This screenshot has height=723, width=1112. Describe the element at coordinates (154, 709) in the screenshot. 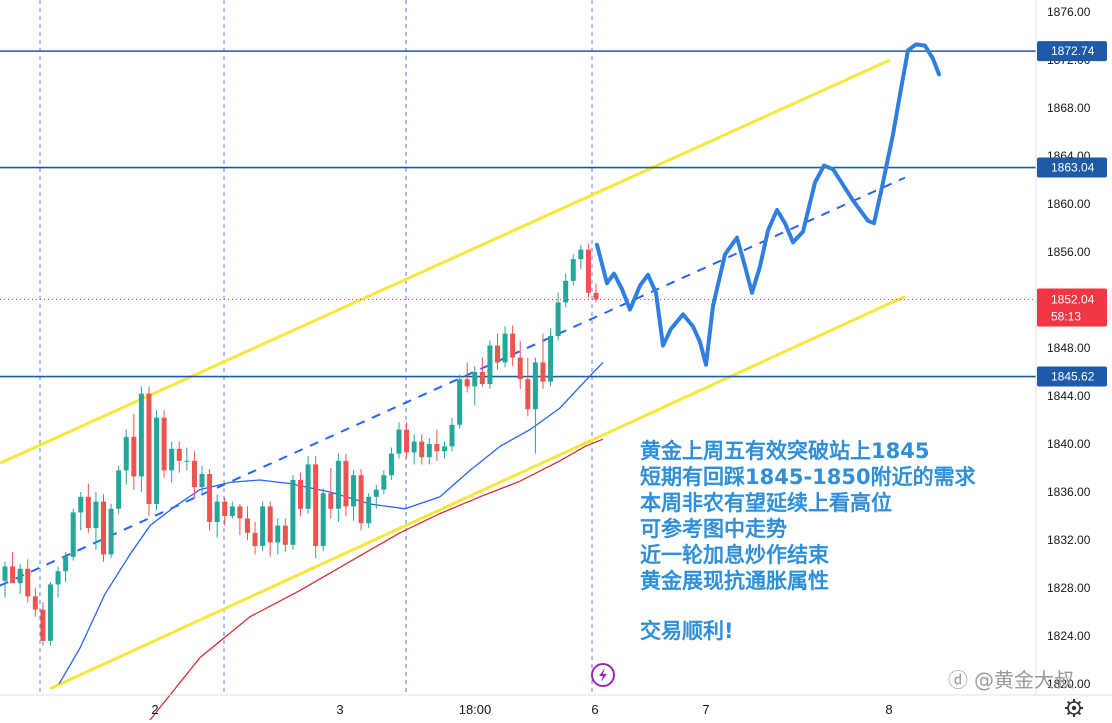

I see `x-tick-label: 2` at that location.